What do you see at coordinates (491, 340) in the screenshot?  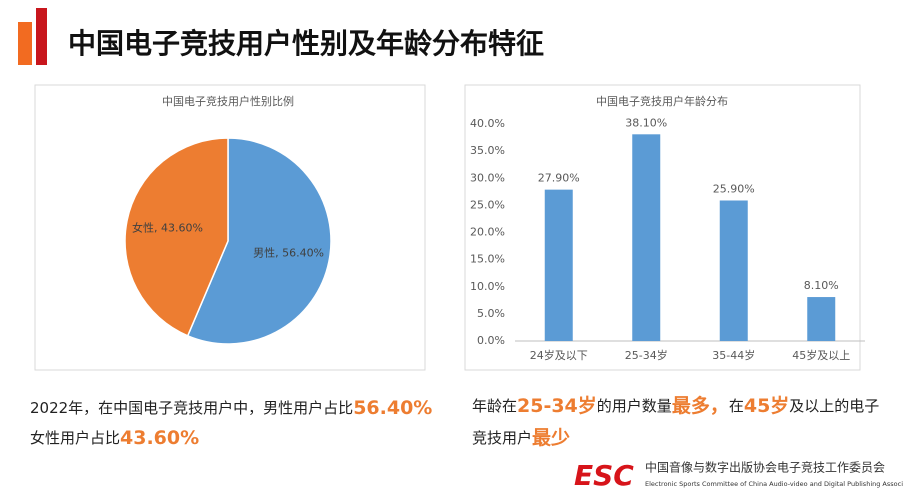 I see `y-tick-label: 0.0%` at bounding box center [491, 340].